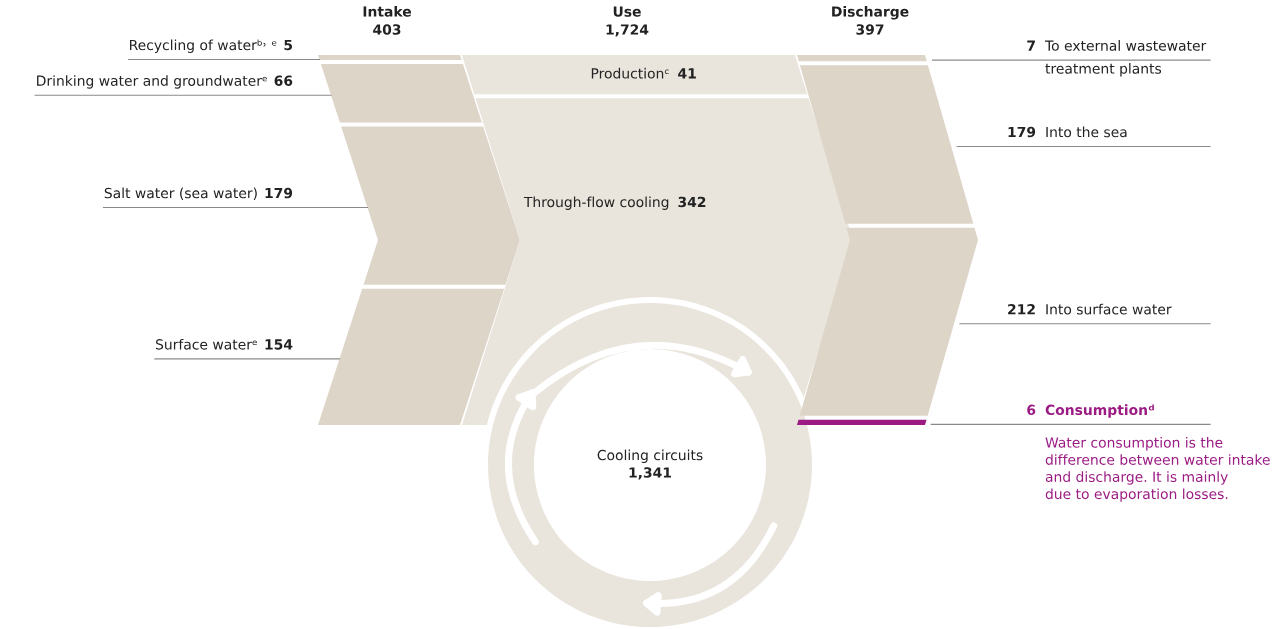 The image size is (1285, 629). I want to click on category-label: To external wastewater treatment plants, so click(1125, 58).